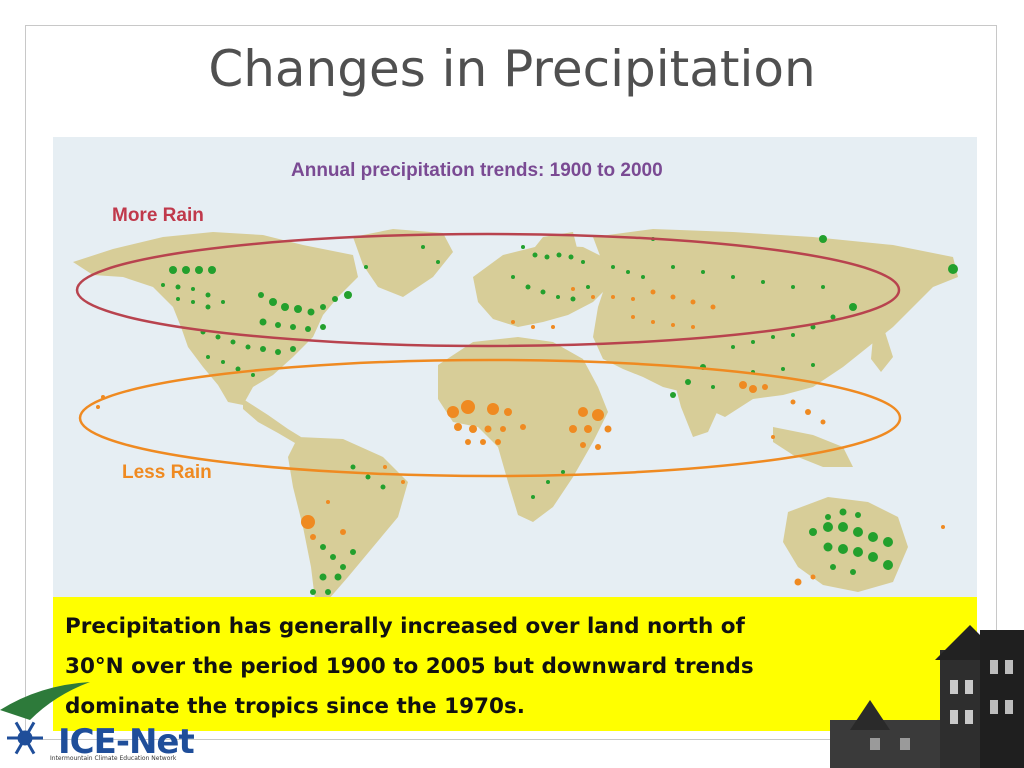 The width and height of the screenshot is (1024, 768). I want to click on more-rain-label: More Rain, so click(158, 215).